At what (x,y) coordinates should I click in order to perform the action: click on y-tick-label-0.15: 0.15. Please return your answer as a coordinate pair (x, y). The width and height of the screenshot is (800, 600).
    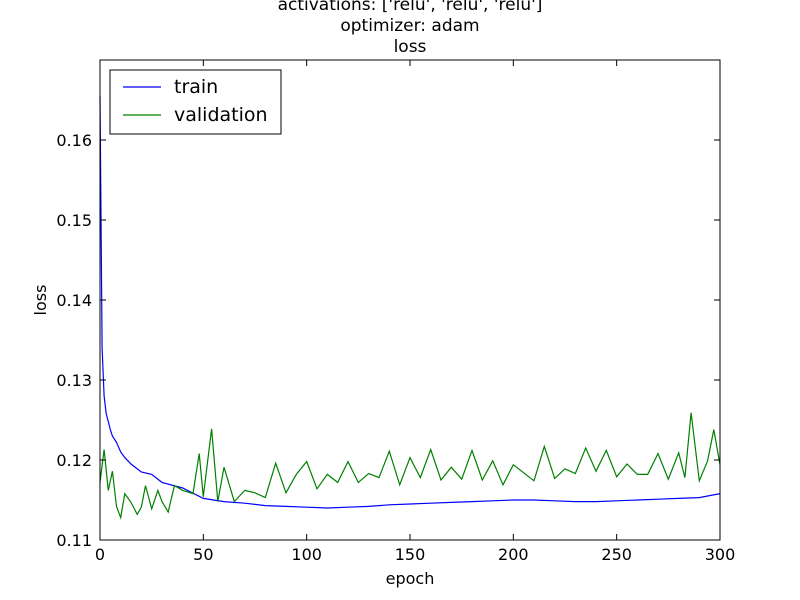
    Looking at the image, I should click on (74, 220).